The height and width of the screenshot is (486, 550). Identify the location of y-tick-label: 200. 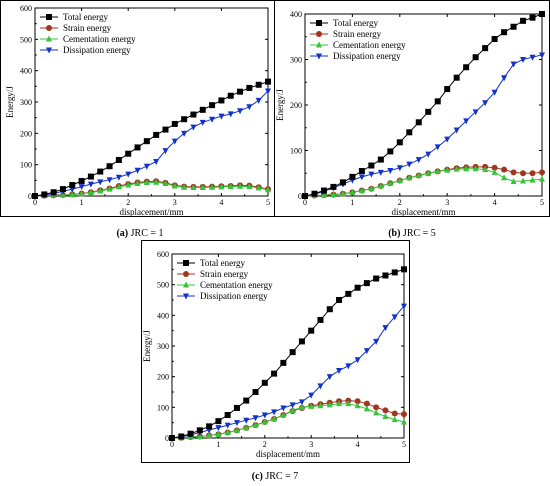
(163, 377).